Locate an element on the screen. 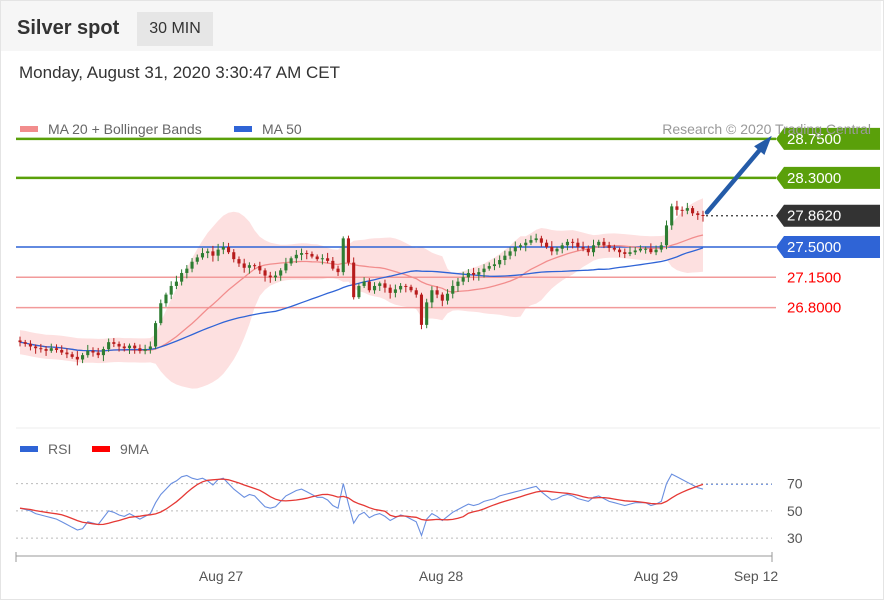 The height and width of the screenshot is (600, 884). legend-label-9ma: 9MA is located at coordinates (134, 449).